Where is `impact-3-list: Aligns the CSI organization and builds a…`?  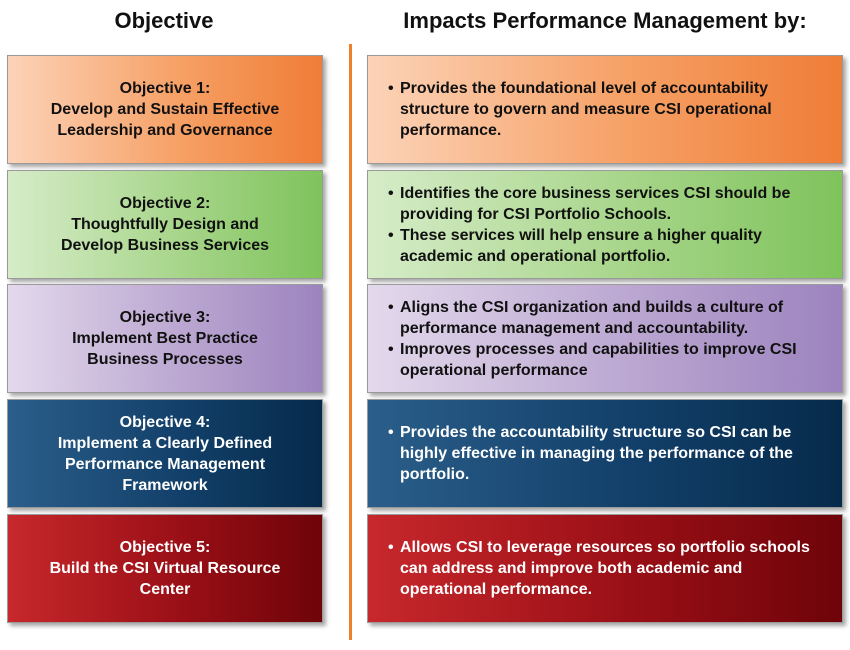
impact-3-list: Aligns the CSI organization and builds a… is located at coordinates (610, 339).